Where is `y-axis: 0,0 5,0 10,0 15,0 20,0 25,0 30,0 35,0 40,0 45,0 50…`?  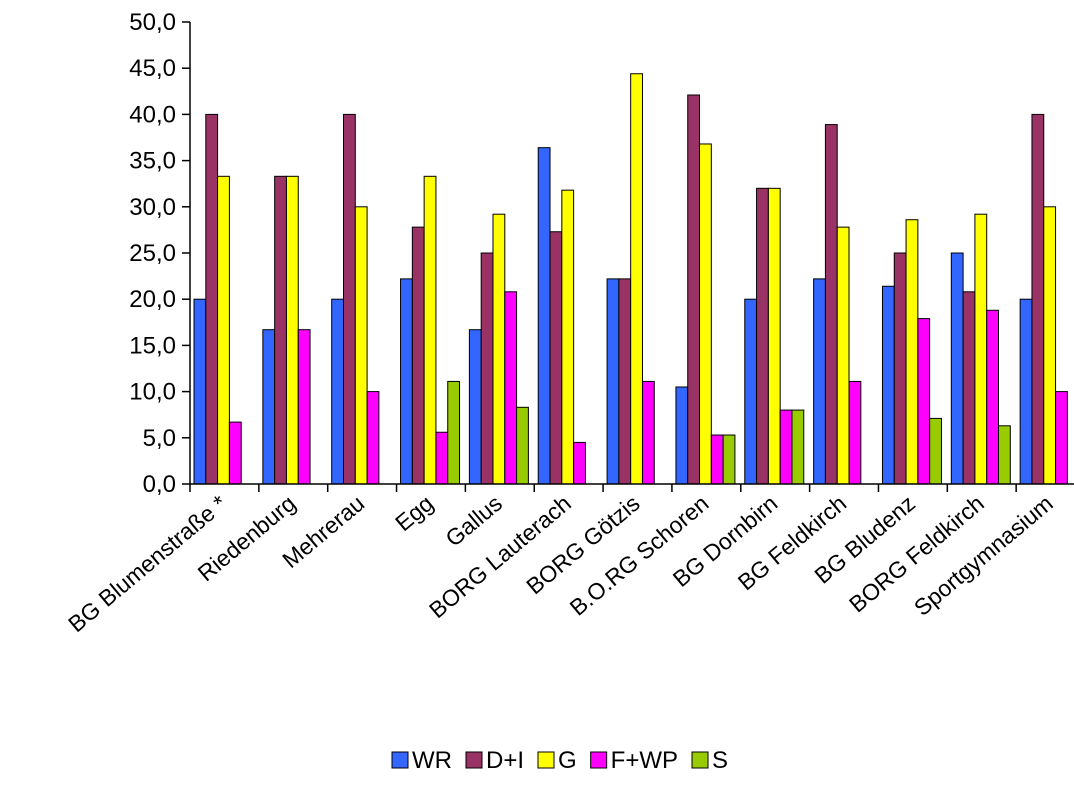 y-axis: 0,0 5,0 10,0 15,0 20,0 25,0 30,0 35,0 40,0 45,0 50… is located at coordinates (160, 253).